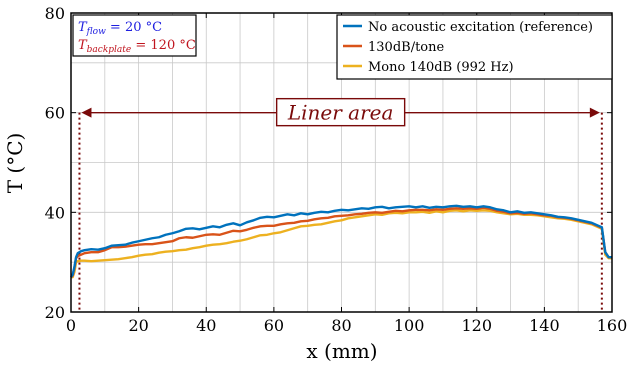  What do you see at coordinates (612, 325) in the screenshot?
I see `x-tick-label: 160` at bounding box center [612, 325].